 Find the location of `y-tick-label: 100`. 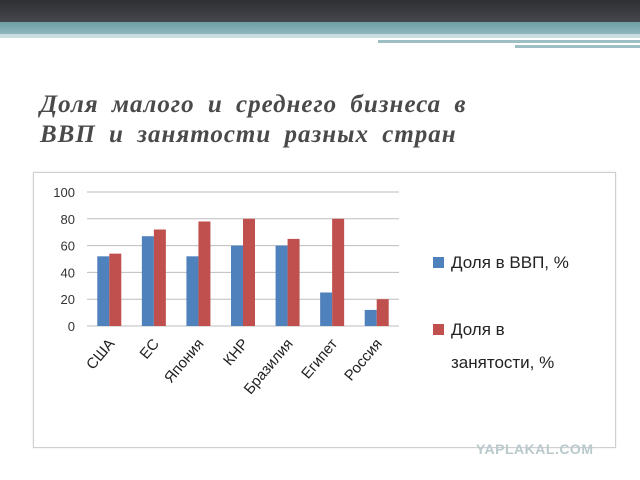

y-tick-label: 100 is located at coordinates (64, 192).